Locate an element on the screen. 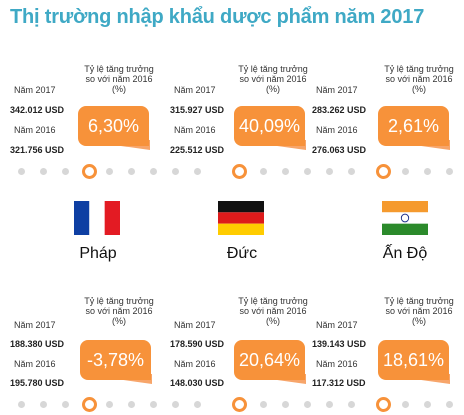 This screenshot has height=415, width=464. value-2016: 321.756 USD is located at coordinates (37, 150).